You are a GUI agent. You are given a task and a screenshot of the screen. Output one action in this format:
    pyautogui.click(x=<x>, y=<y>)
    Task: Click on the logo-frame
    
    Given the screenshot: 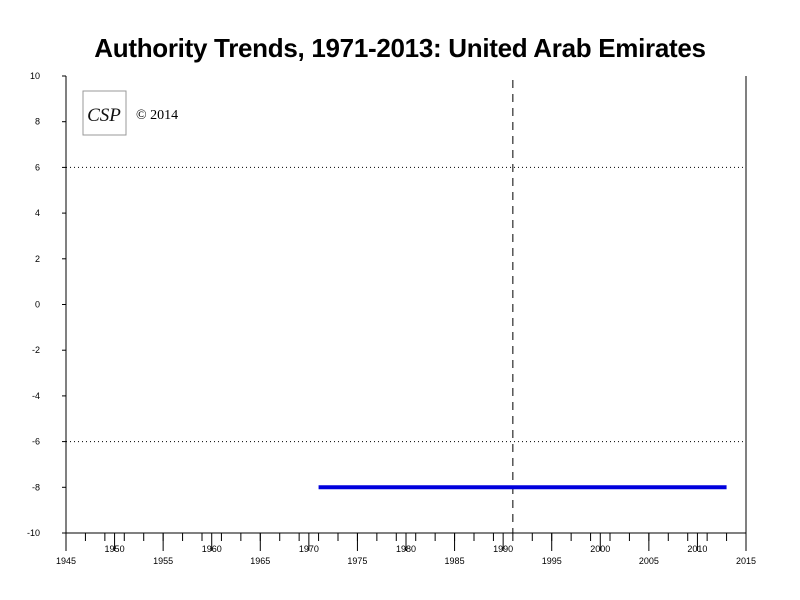 What is the action you would take?
    pyautogui.click(x=104, y=113)
    